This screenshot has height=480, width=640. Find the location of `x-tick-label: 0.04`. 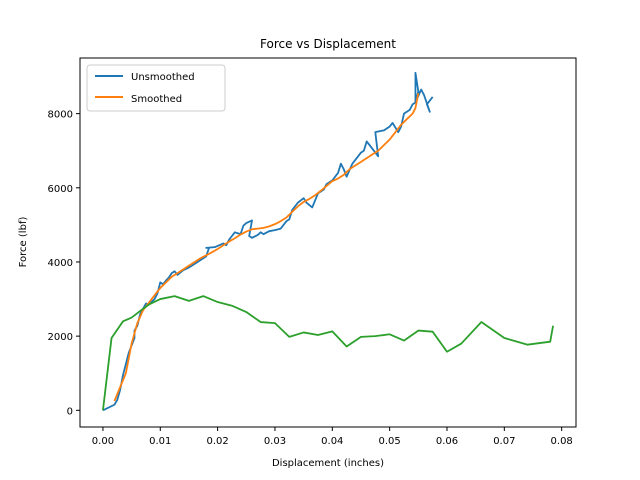

x-tick-label: 0.04 is located at coordinates (332, 441).